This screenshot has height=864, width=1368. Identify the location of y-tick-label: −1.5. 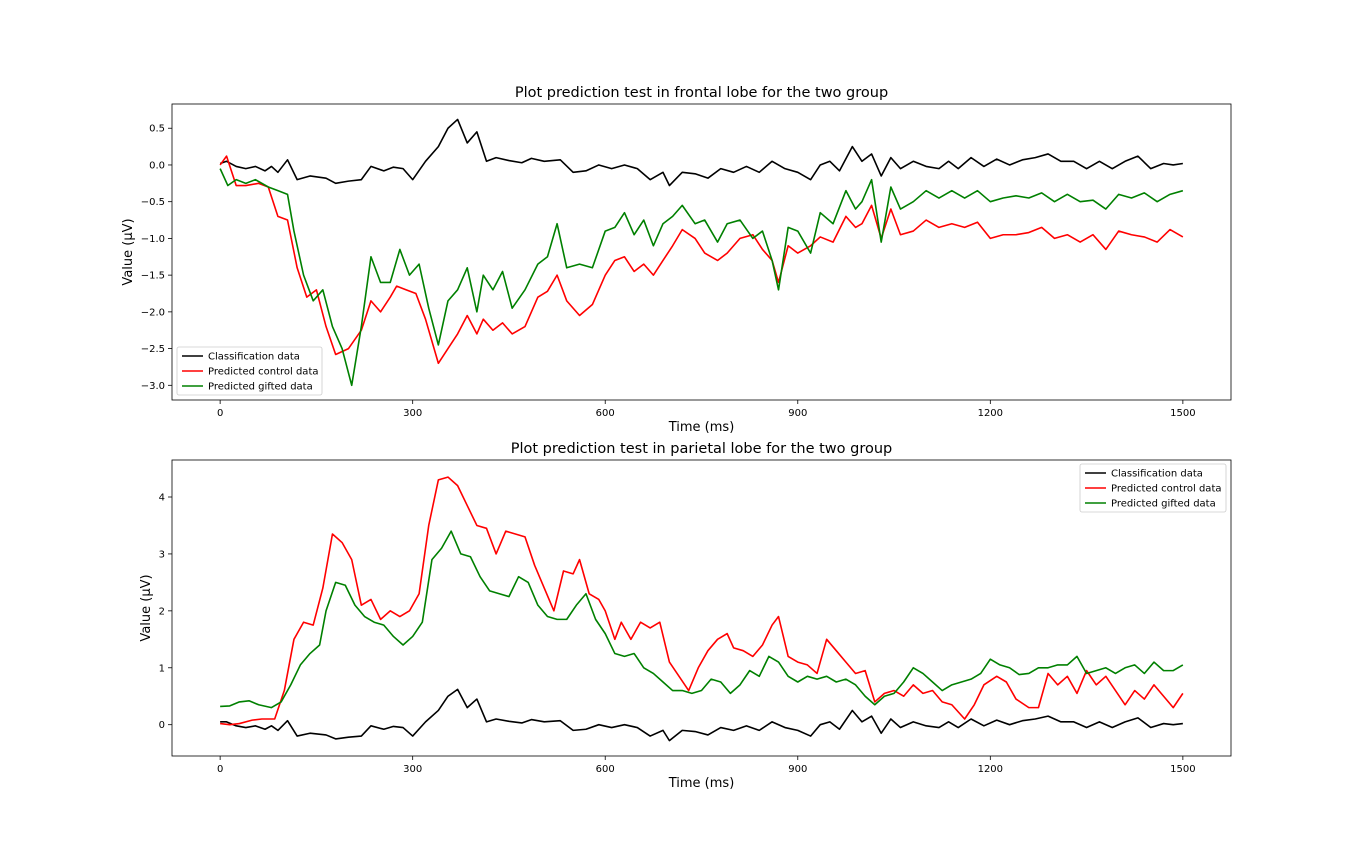
(153, 276).